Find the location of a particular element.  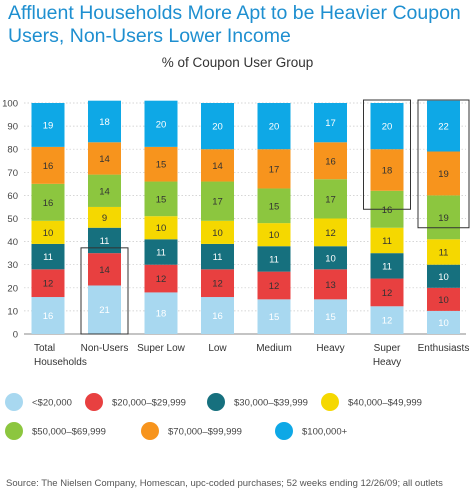

data-label: 21 is located at coordinates (104, 310).